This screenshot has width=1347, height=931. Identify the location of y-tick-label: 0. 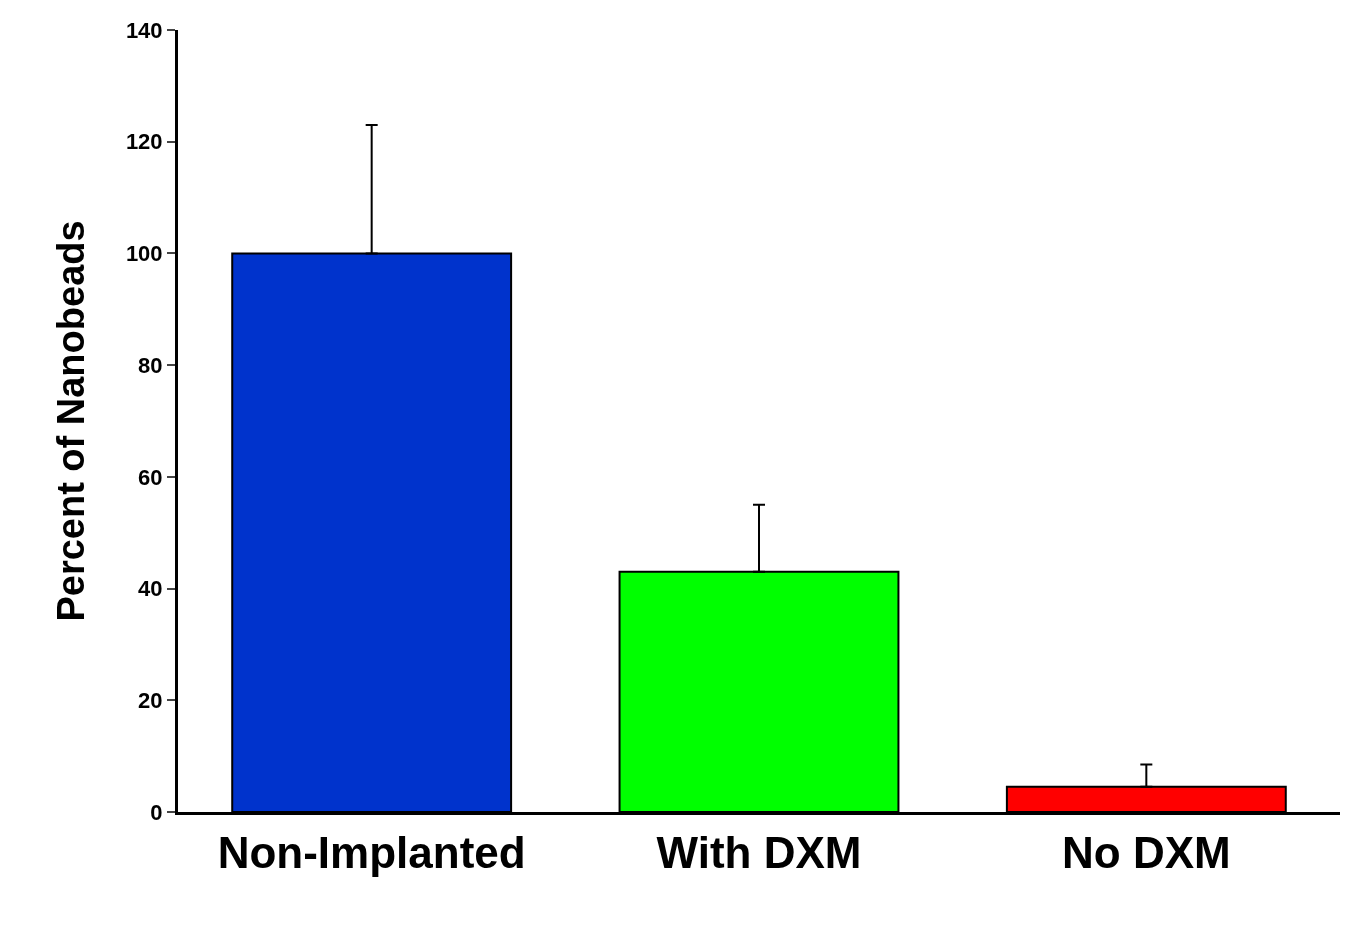
(156, 812).